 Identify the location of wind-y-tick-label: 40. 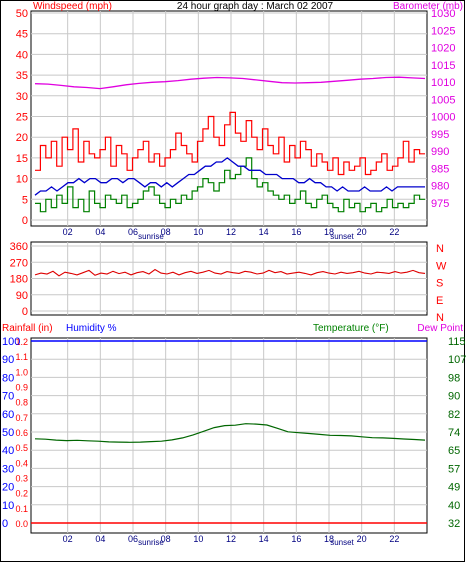
(22, 55).